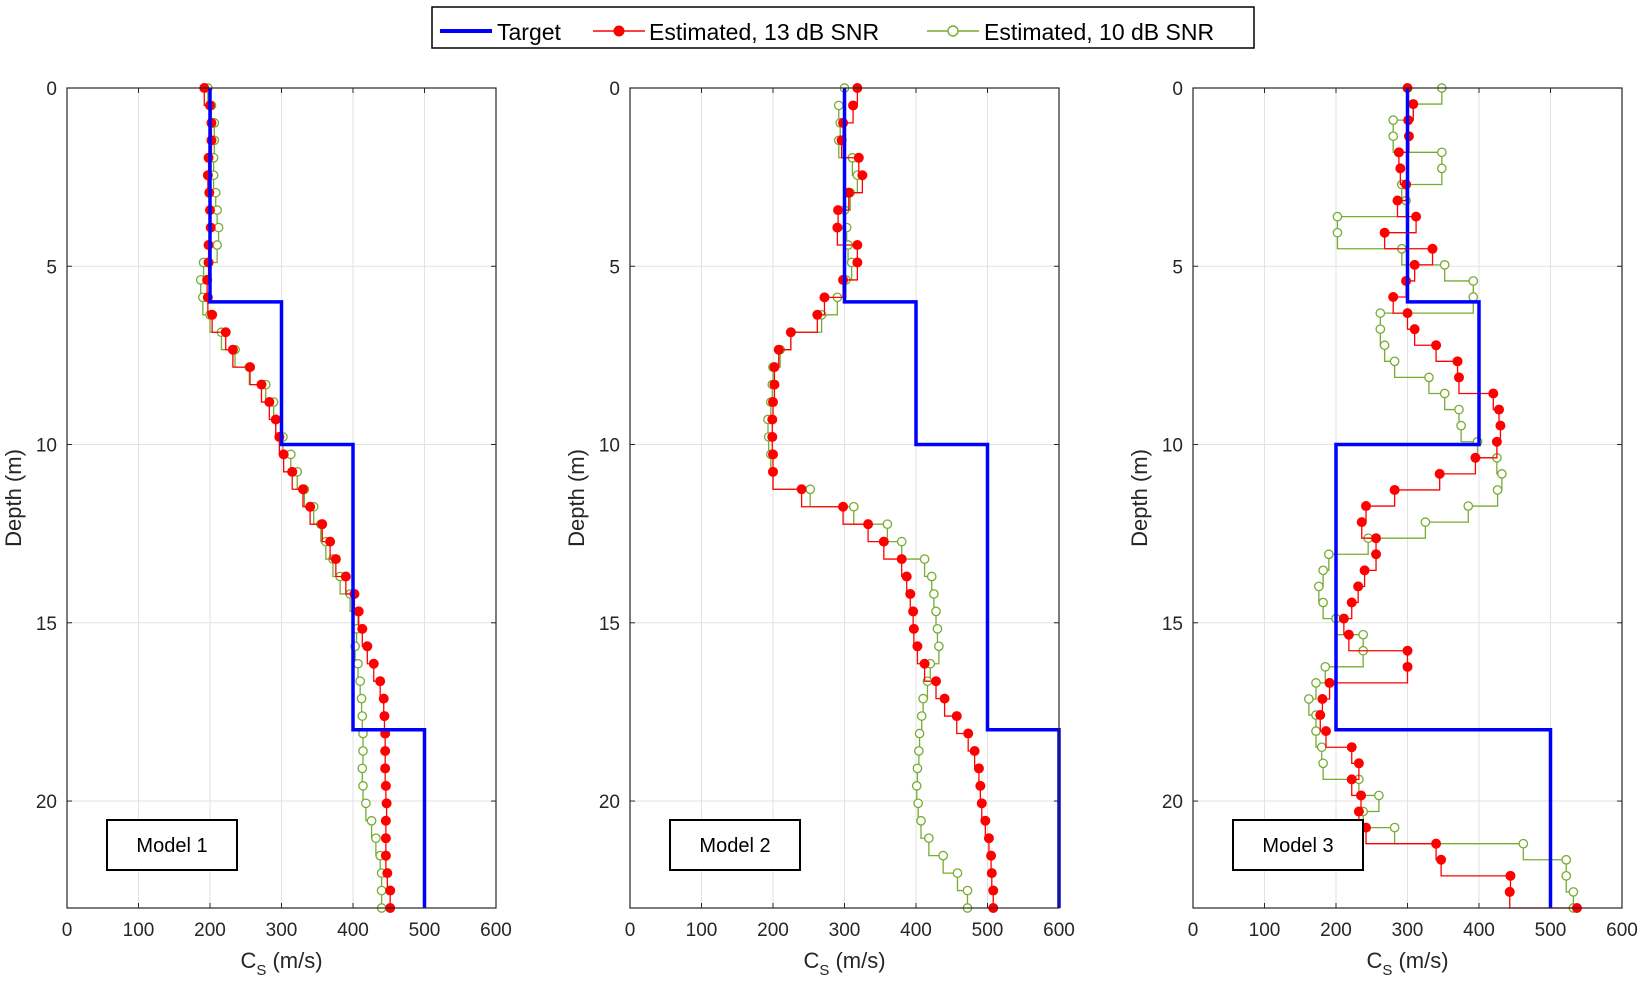 This screenshot has width=1639, height=986. What do you see at coordinates (1265, 930) in the screenshot?
I see `x-tick-label: 100` at bounding box center [1265, 930].